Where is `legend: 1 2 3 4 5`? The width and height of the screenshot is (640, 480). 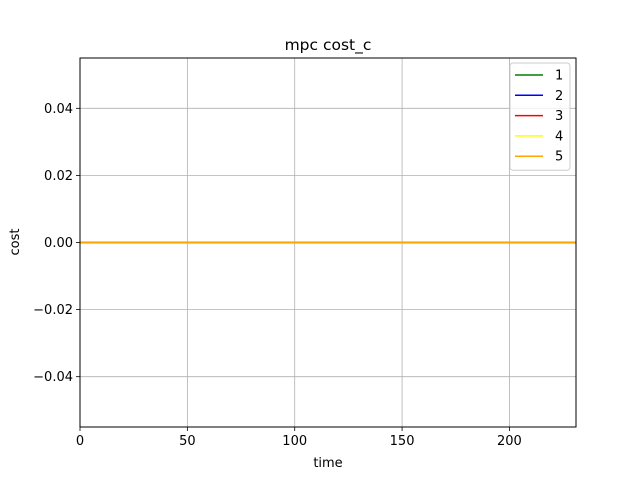
legend: 1 2 3 4 5 is located at coordinates (540, 116).